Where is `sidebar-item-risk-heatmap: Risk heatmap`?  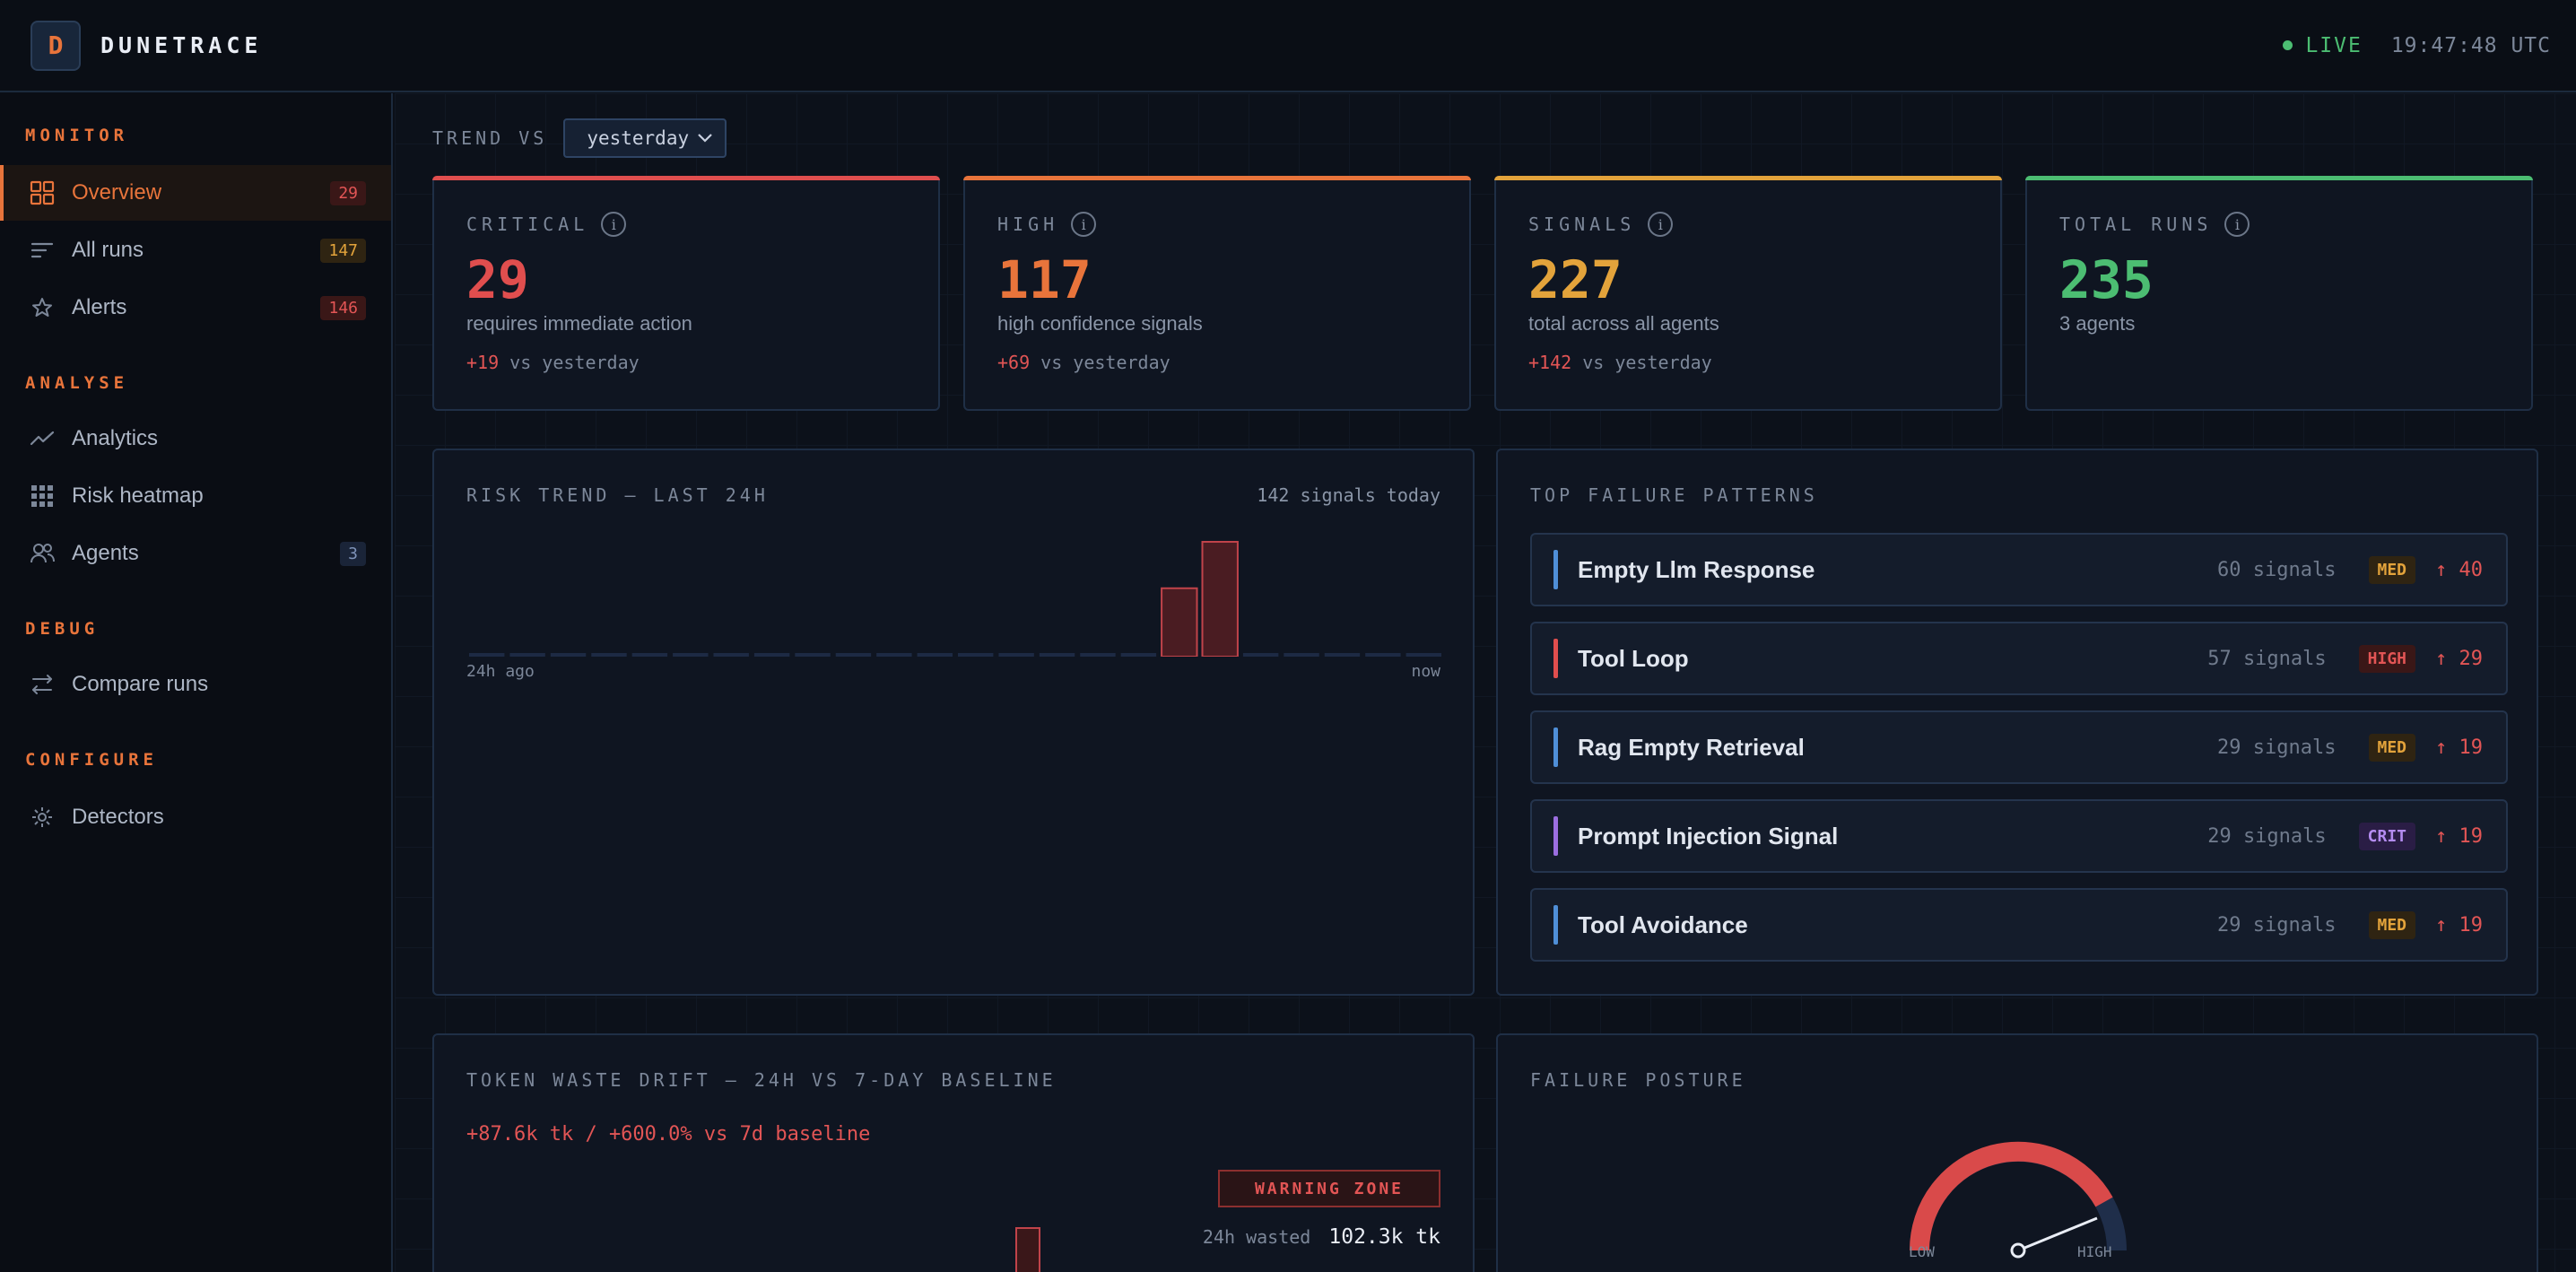
sidebar-item-risk-heatmap: Risk heatmap is located at coordinates (195, 496).